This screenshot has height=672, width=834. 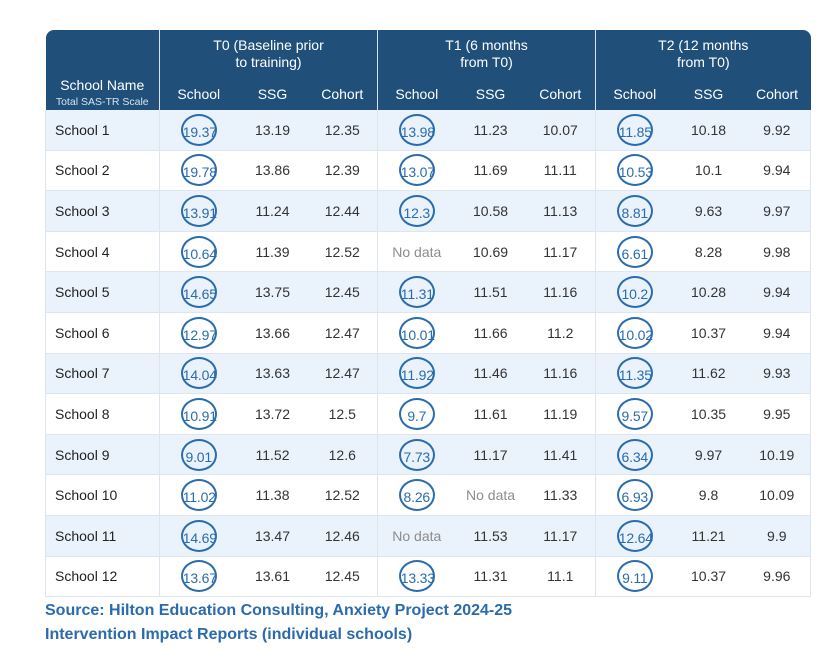 I want to click on group-header-t0: T0 (Baseline prior to training), so click(x=268, y=54).